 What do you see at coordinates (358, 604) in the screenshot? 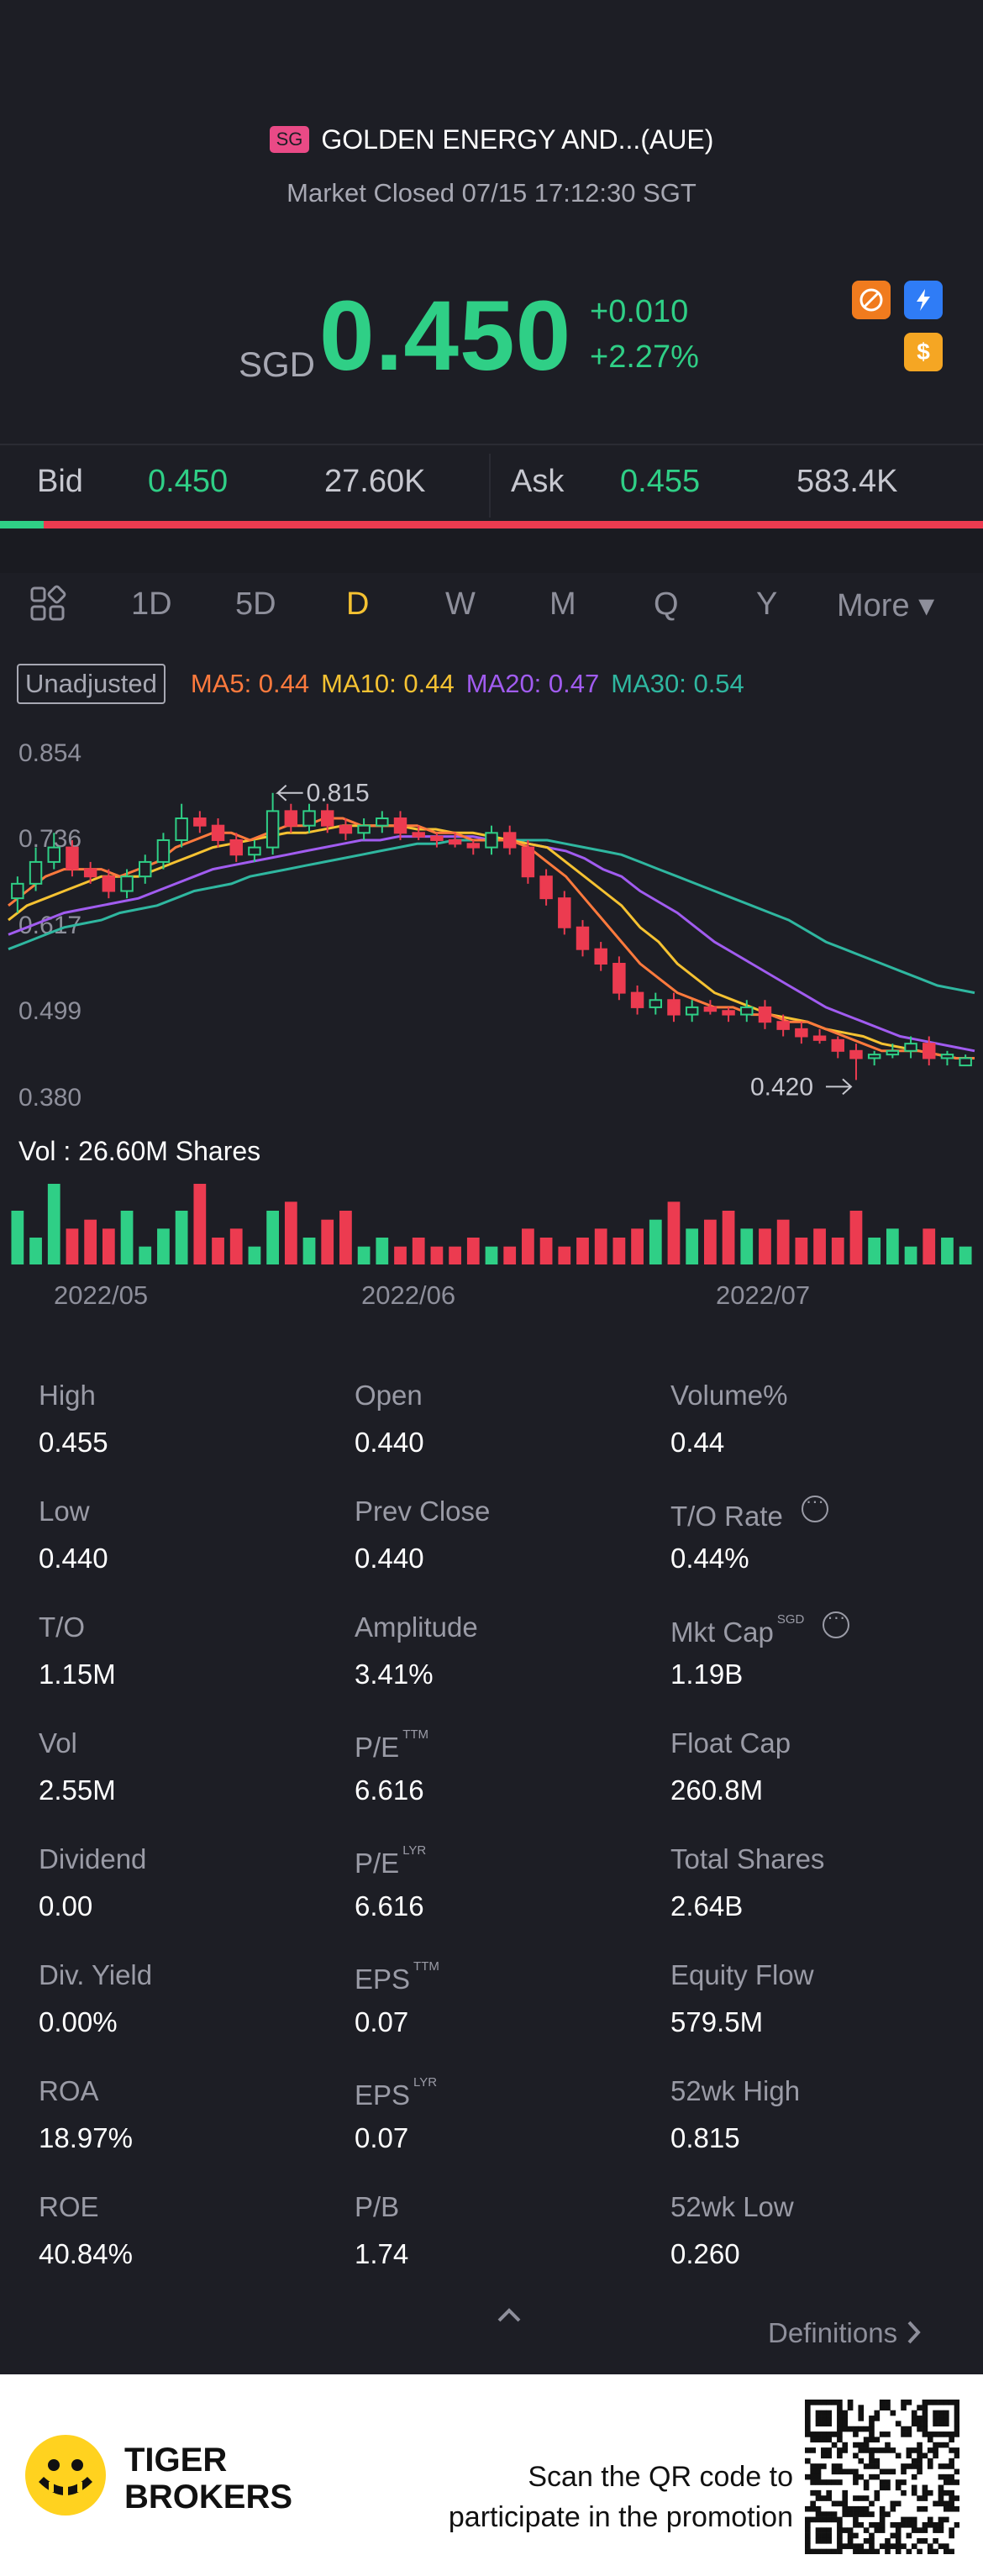
I see `tab-d: D` at bounding box center [358, 604].